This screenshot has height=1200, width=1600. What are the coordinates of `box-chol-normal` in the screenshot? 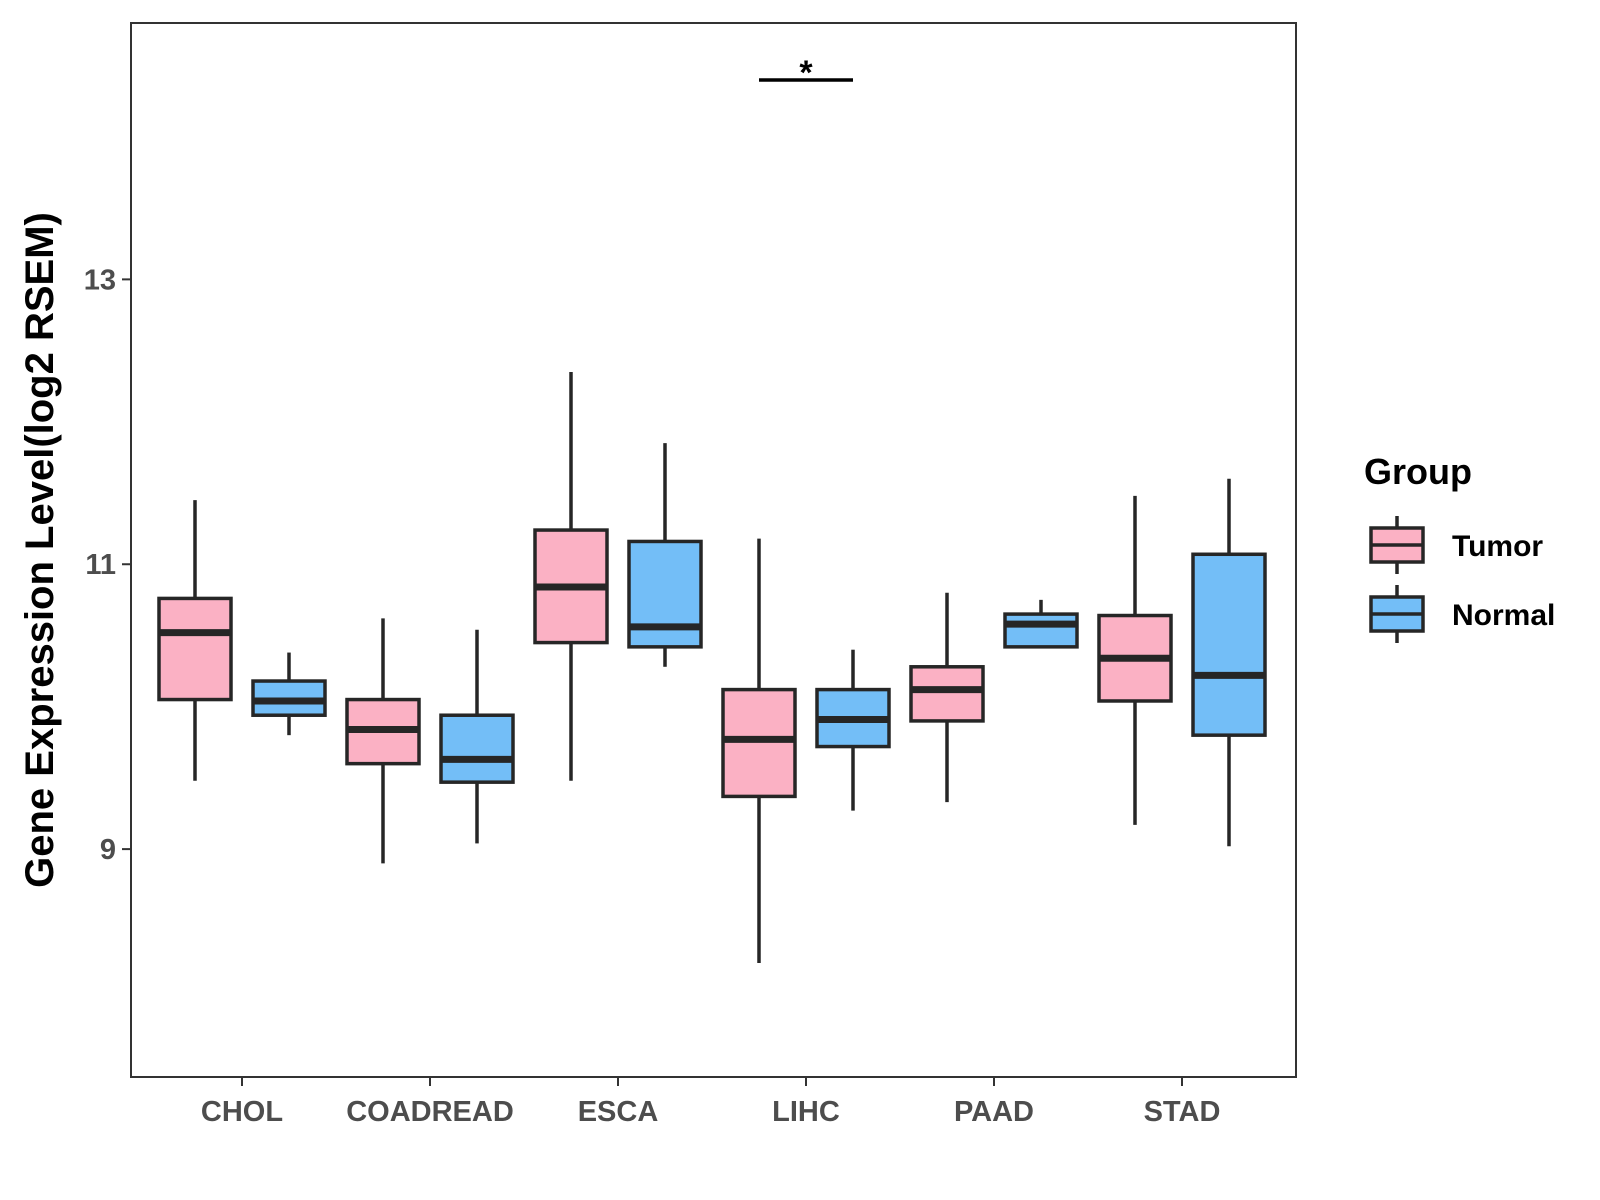 It's located at (289, 694).